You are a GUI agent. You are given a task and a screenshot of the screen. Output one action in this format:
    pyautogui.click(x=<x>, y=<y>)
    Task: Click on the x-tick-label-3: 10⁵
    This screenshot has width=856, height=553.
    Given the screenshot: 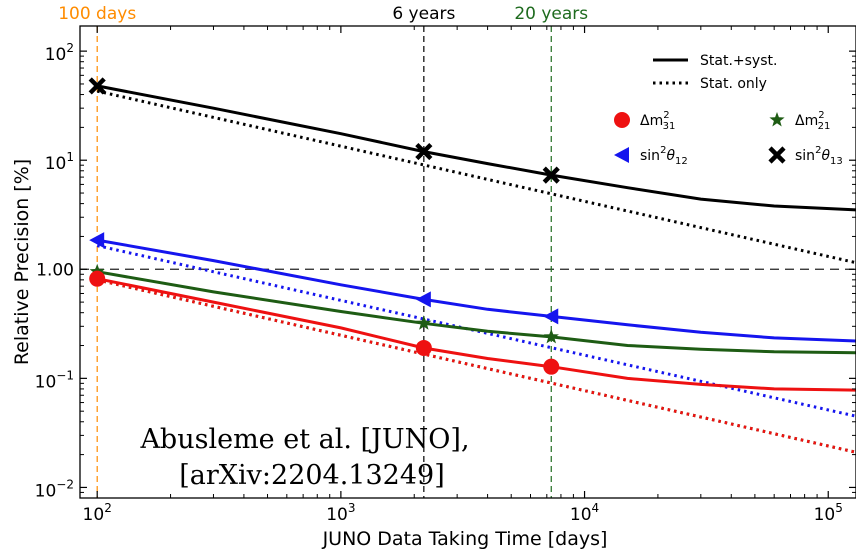 What is the action you would take?
    pyautogui.click(x=828, y=513)
    